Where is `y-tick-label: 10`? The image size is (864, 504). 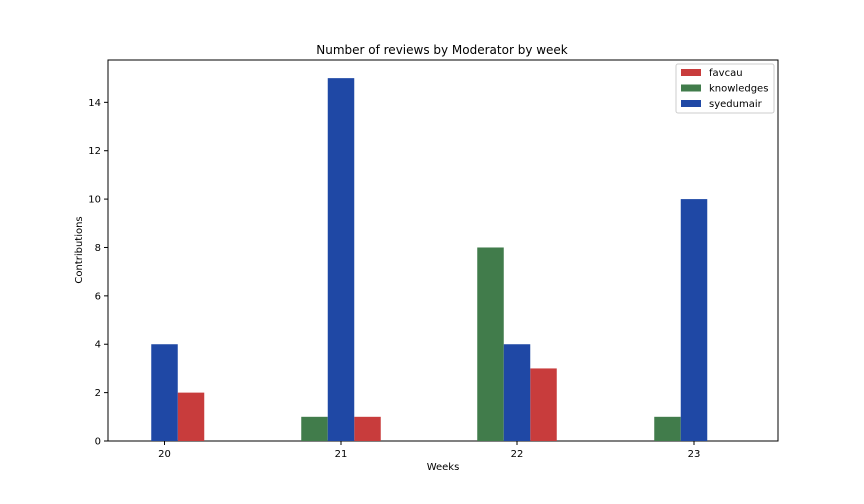
y-tick-label: 10 is located at coordinates (94, 200).